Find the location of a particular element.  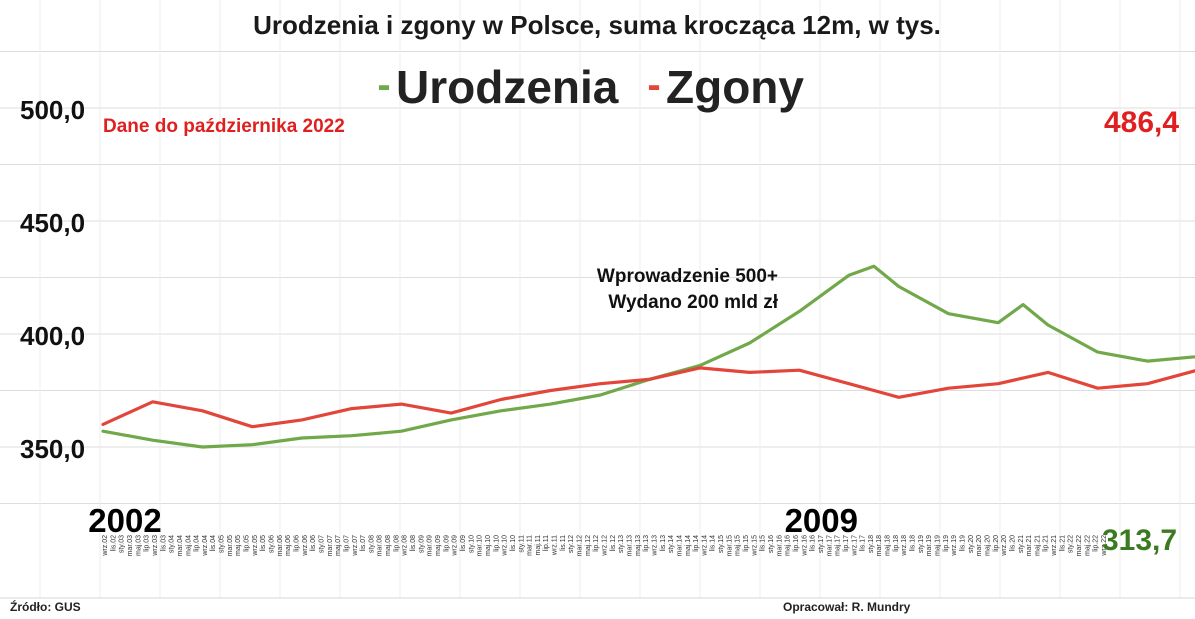

x-tick-label: mar.18 is located at coordinates (879, 546).